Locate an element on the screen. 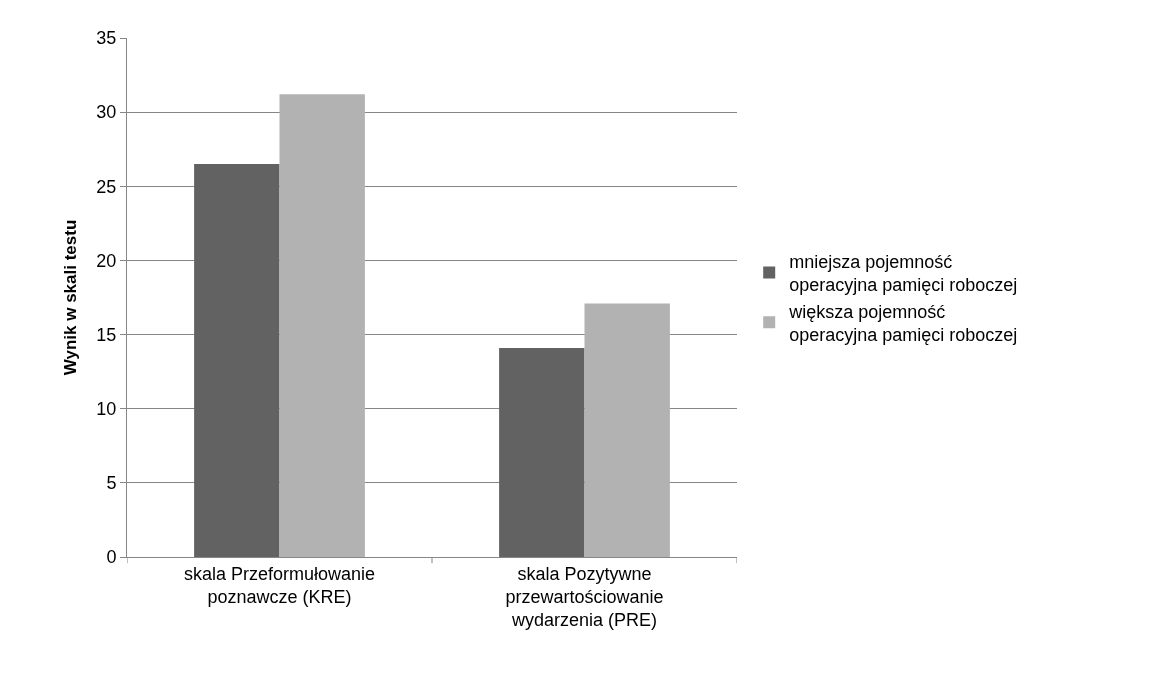 The width and height of the screenshot is (1153, 674). y-tick-label: 25 is located at coordinates (106, 186).